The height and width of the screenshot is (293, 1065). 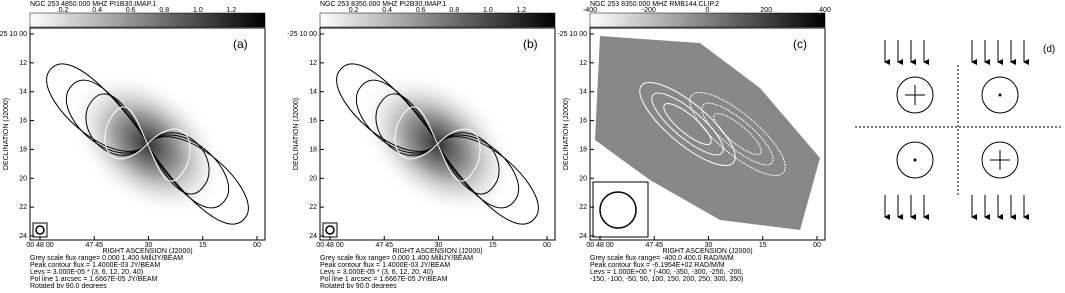 What do you see at coordinates (654, 4) in the screenshot?
I see `panel-title: NGC 253 8350.000 MHZ RMB144.CLIP.2` at bounding box center [654, 4].